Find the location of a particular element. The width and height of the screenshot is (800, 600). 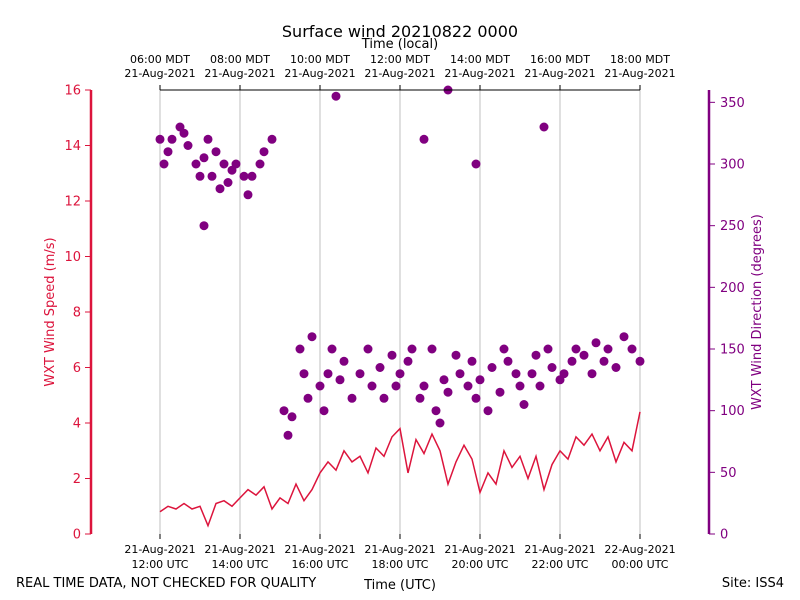

right-axis-label: WXT Wind Direction (degrees) is located at coordinates (757, 312).